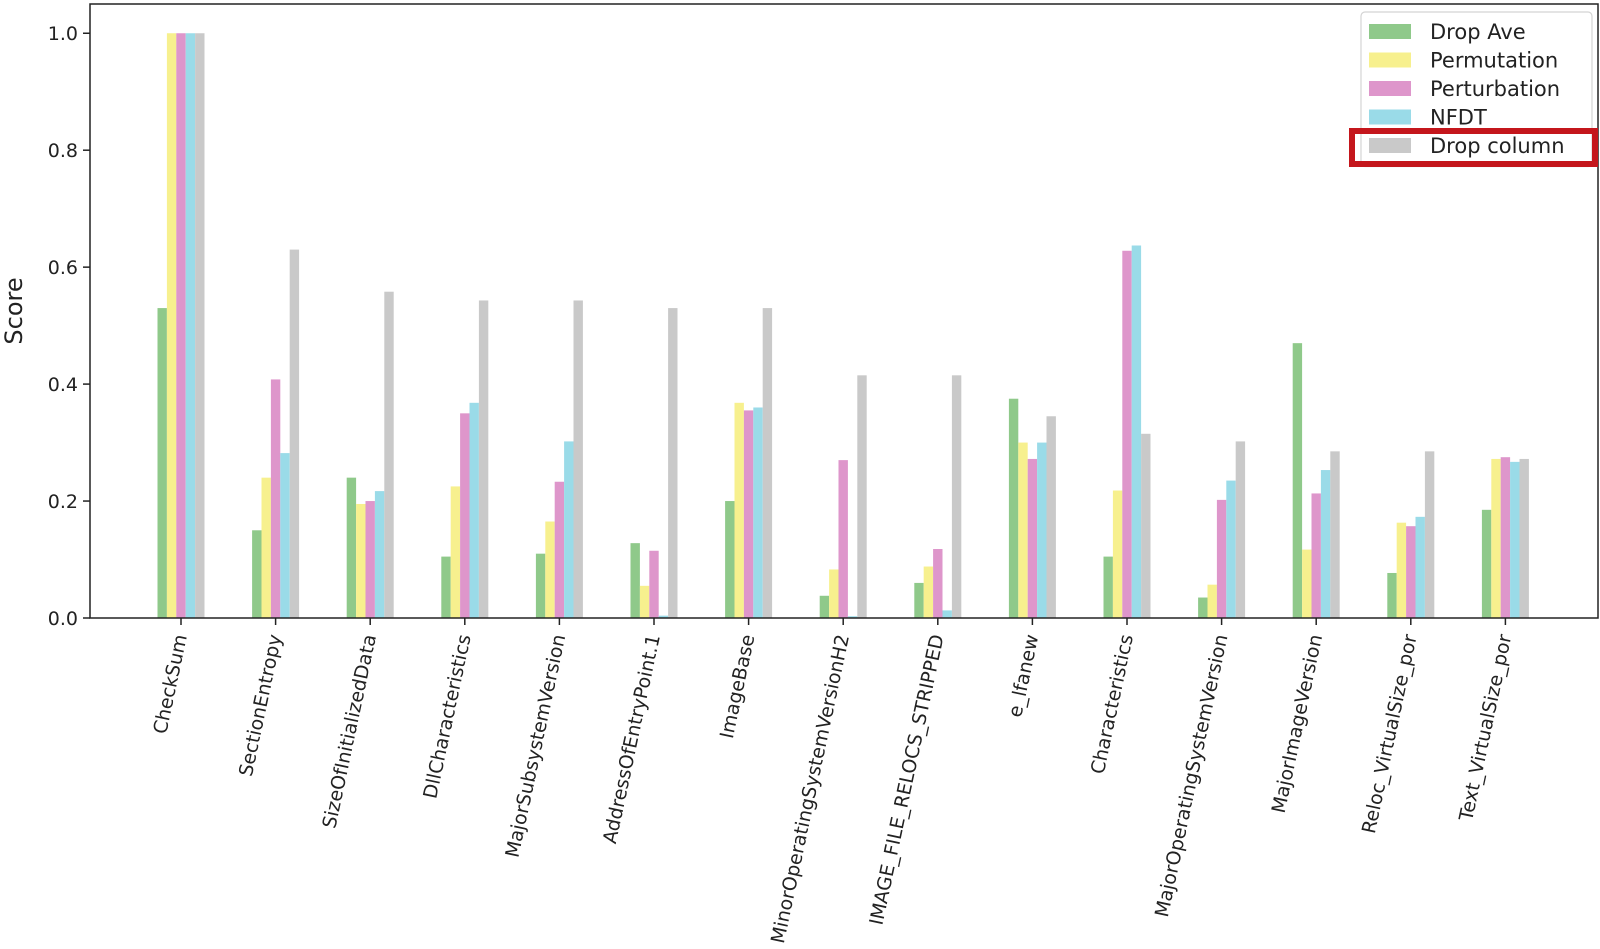 The image size is (1600, 949). What do you see at coordinates (261, 705) in the screenshot?
I see `x-tick-label: SectionEntropy` at bounding box center [261, 705].